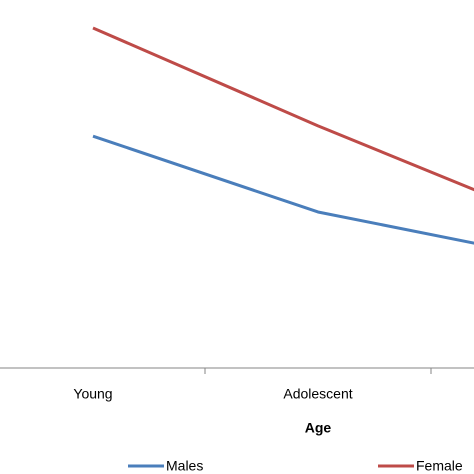  What do you see at coordinates (439, 466) in the screenshot?
I see `legend-label: Female` at bounding box center [439, 466].